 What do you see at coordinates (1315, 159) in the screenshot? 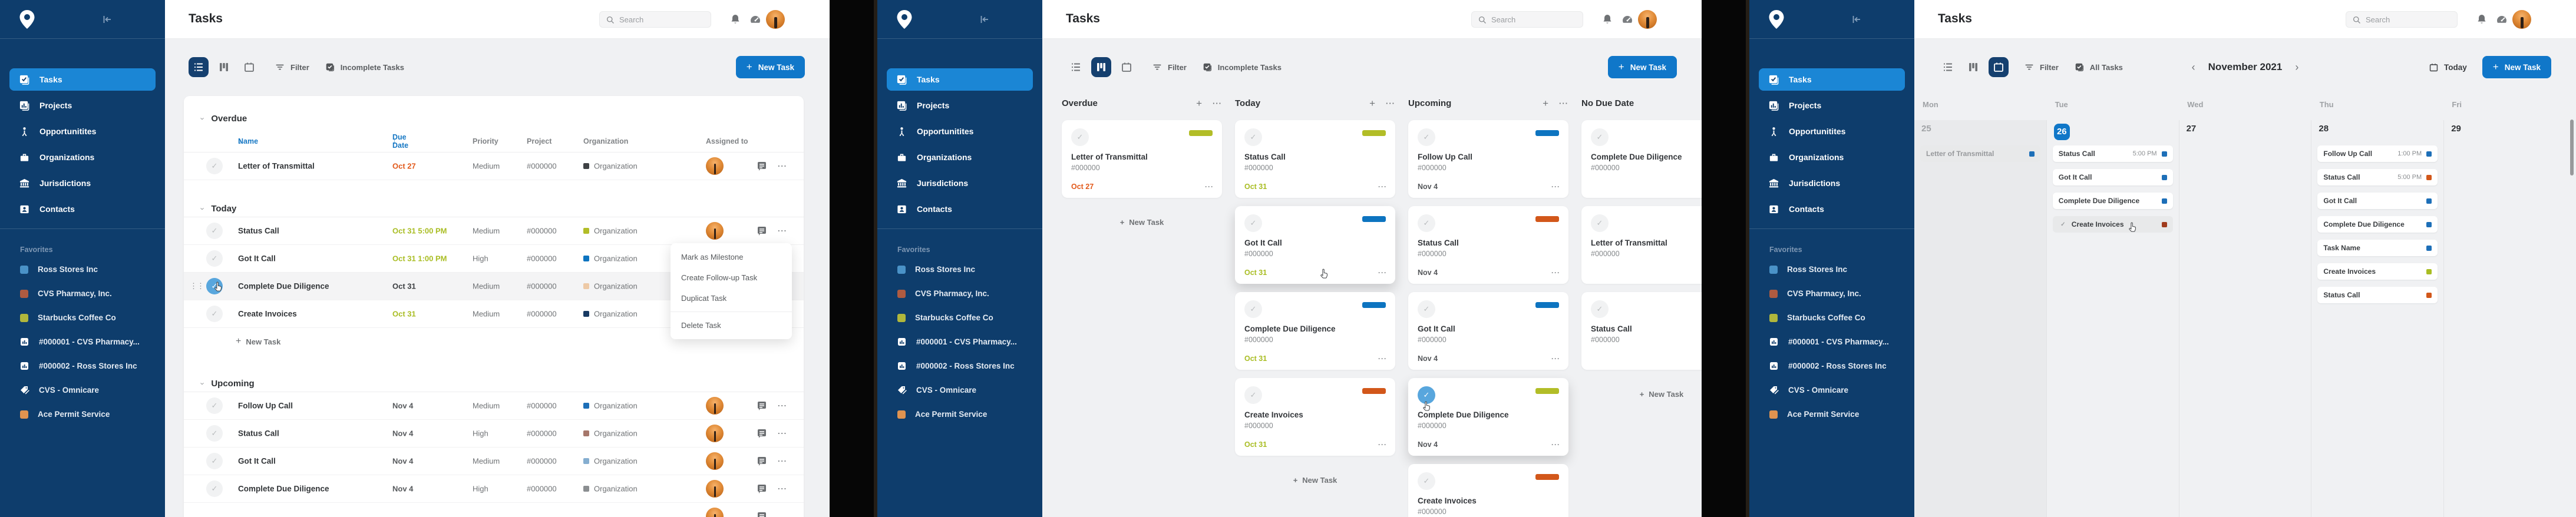
I see `task-card: ✓ Status Call #000000 Oct 31 ···` at bounding box center [1315, 159].